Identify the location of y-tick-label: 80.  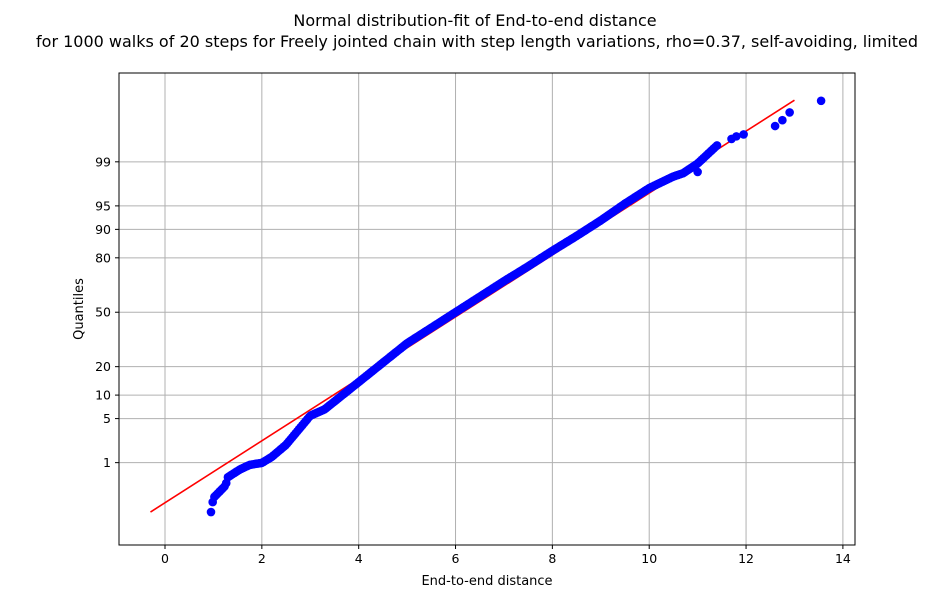
(103, 257).